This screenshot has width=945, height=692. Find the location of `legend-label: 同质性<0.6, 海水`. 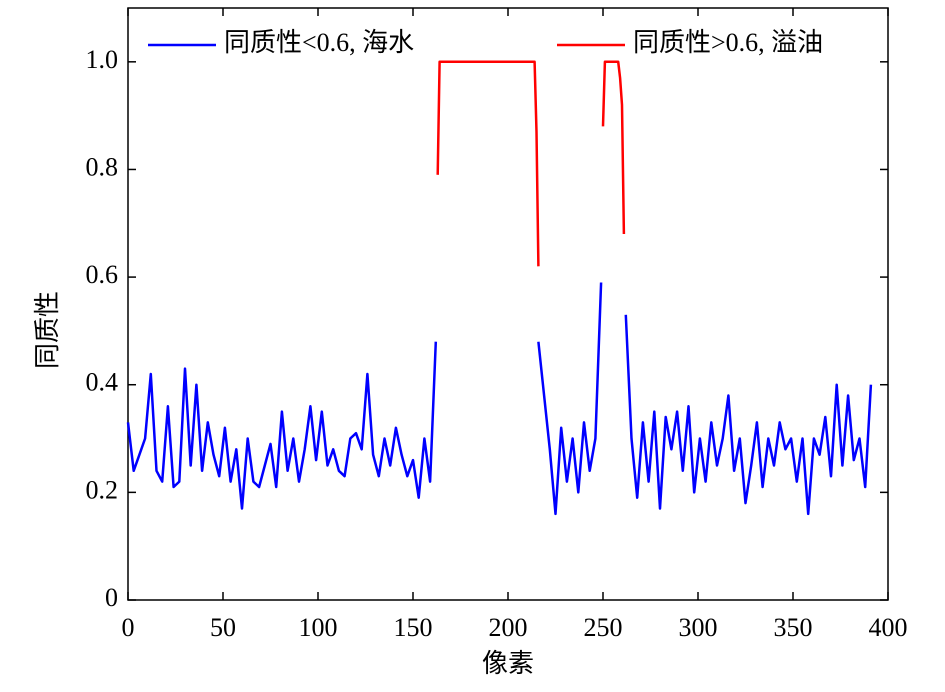

legend-label: 同质性<0.6, 海水 is located at coordinates (319, 42).